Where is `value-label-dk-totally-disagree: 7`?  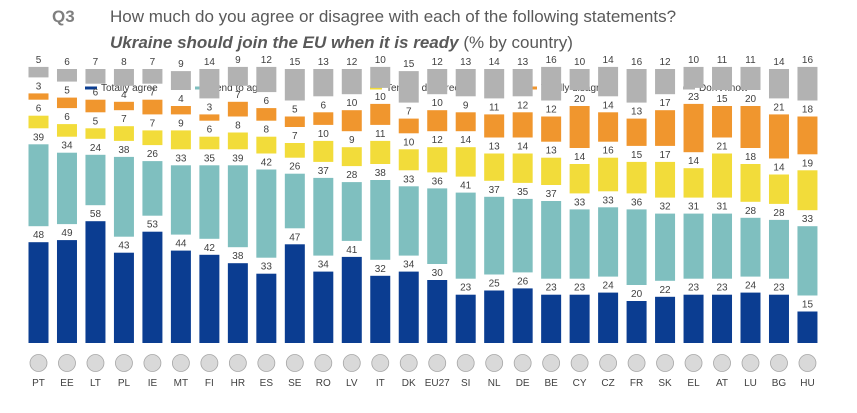 value-label-dk-totally-disagree: 7 is located at coordinates (409, 112).